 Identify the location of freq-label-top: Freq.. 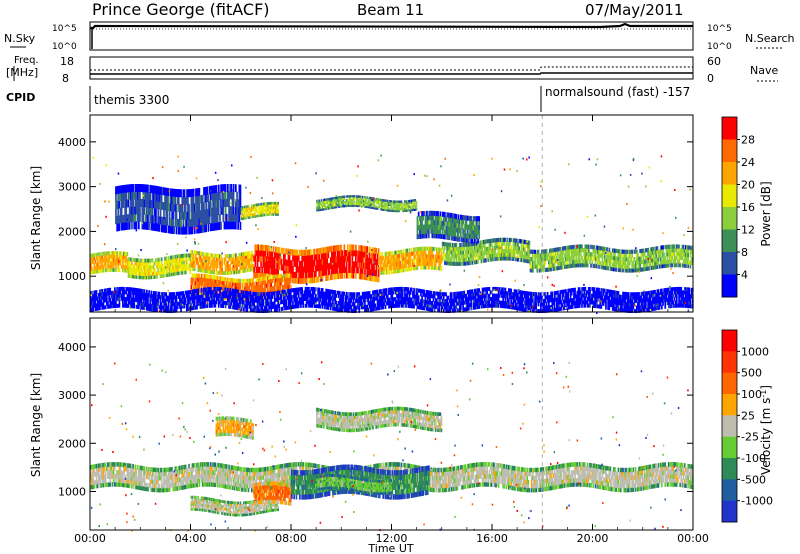
(26, 60).